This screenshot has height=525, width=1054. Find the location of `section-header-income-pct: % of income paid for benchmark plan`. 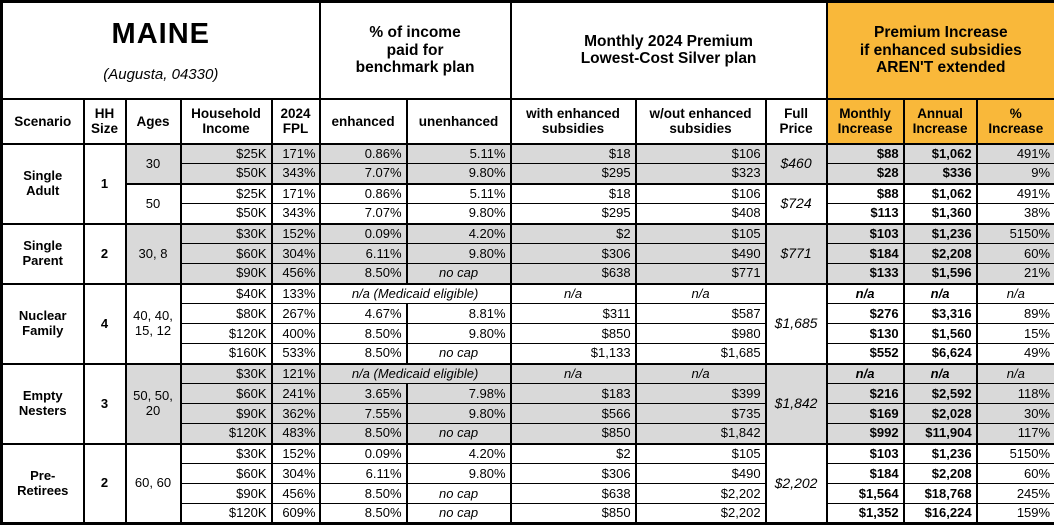

section-header-income-pct: % of income paid for benchmark plan is located at coordinates (415, 50).